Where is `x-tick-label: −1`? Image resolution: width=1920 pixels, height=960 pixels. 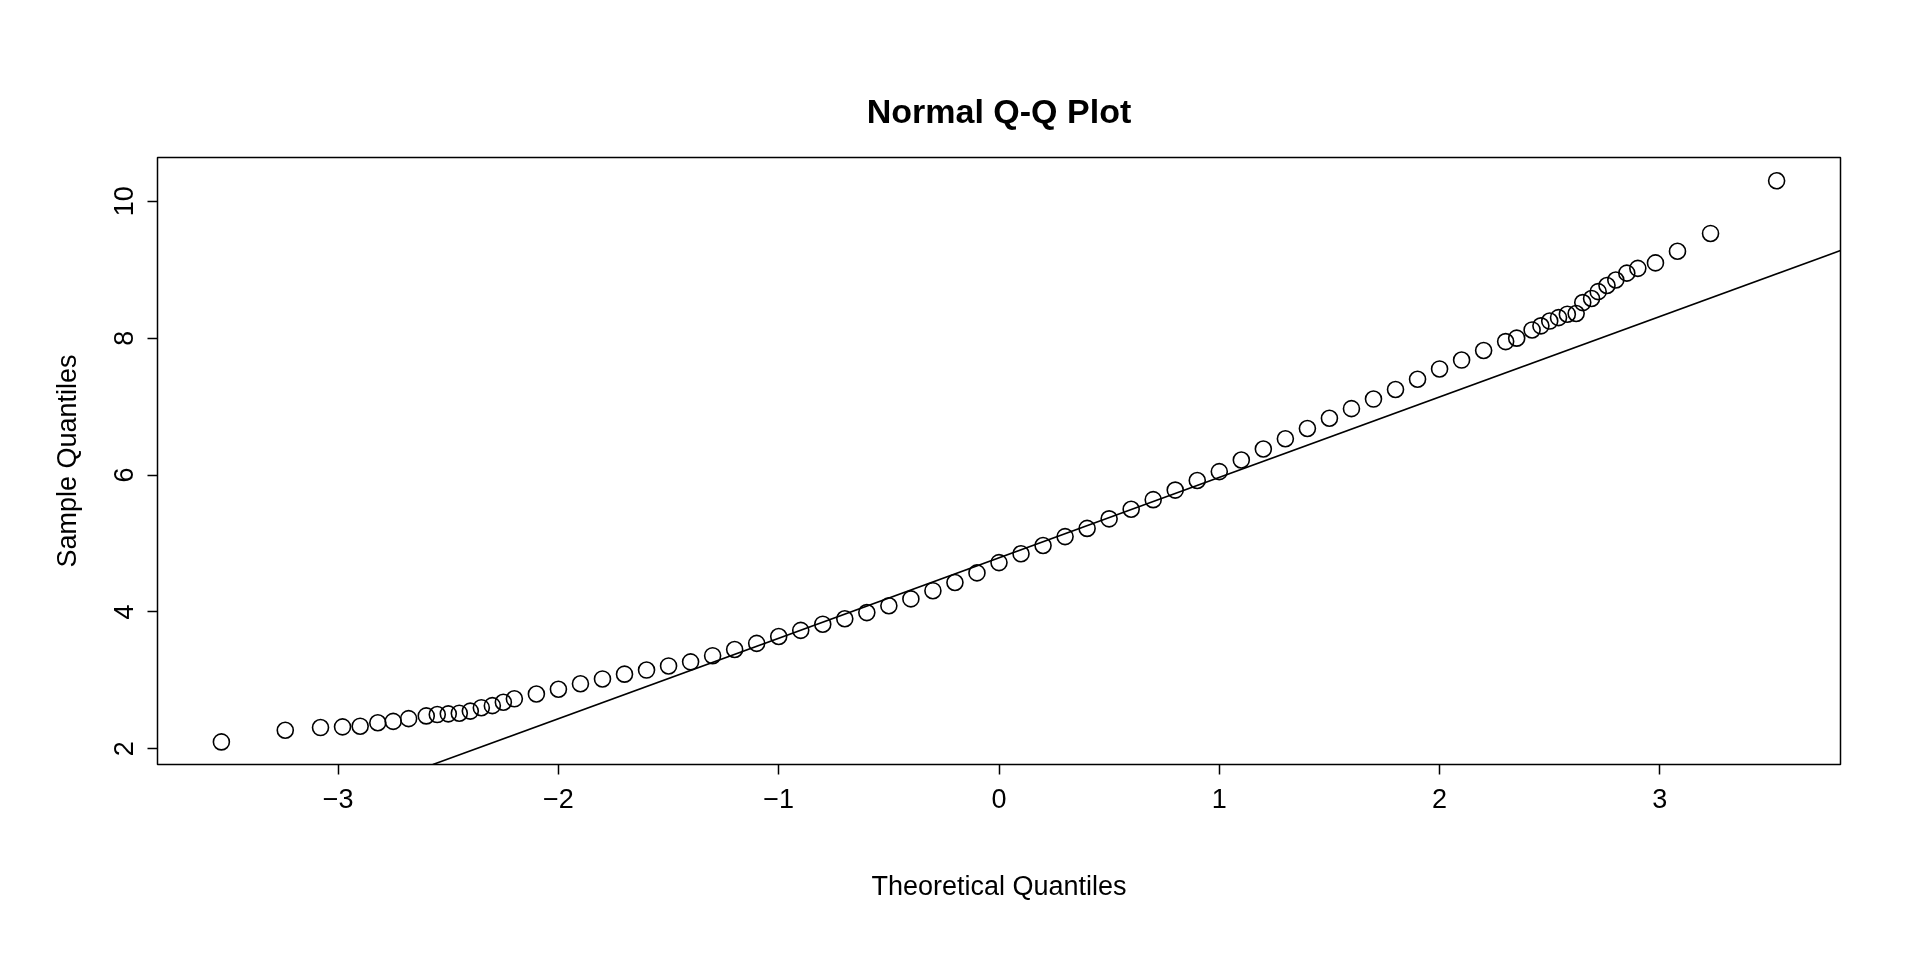
x-tick-label: −1 is located at coordinates (779, 798).